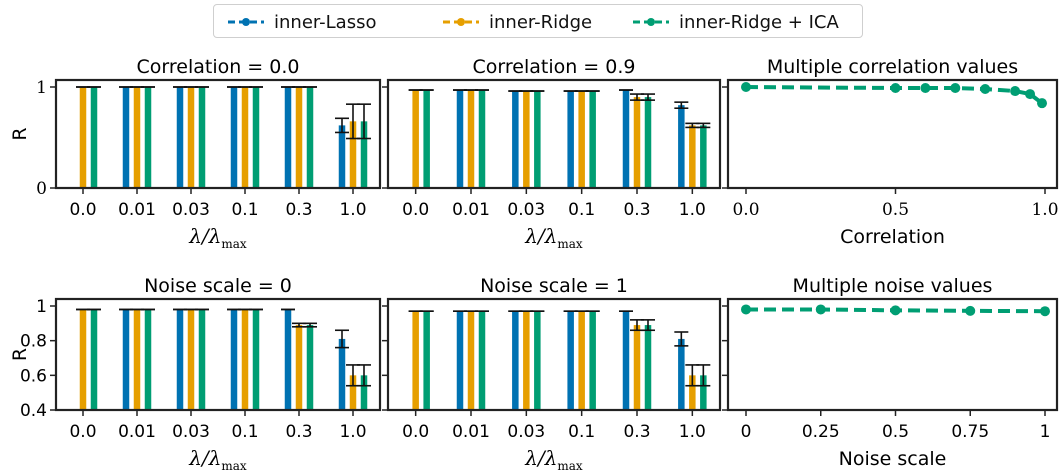  I want to click on legend-marker-ridge-ica, so click(651, 22).